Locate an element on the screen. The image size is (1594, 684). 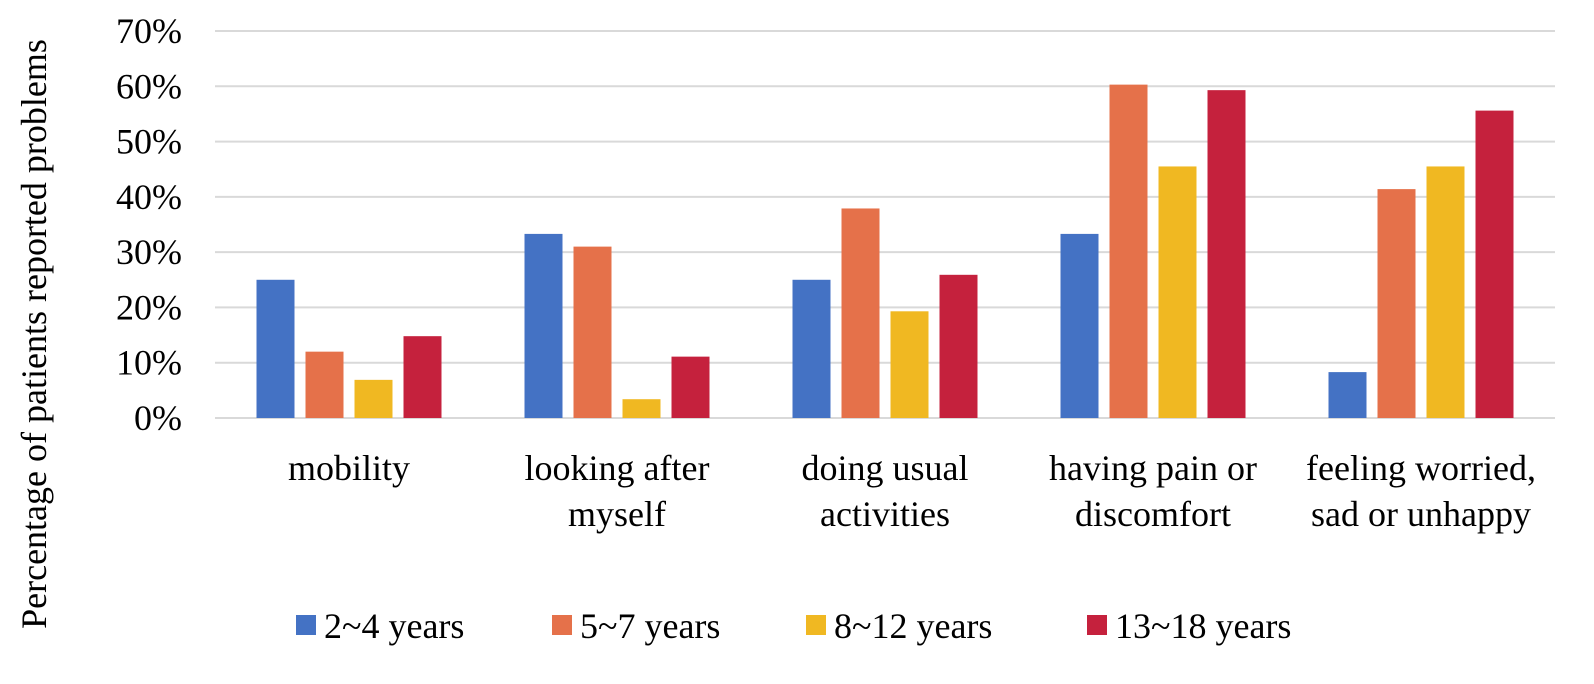
x-category-label: doing usual is located at coordinates (885, 468).